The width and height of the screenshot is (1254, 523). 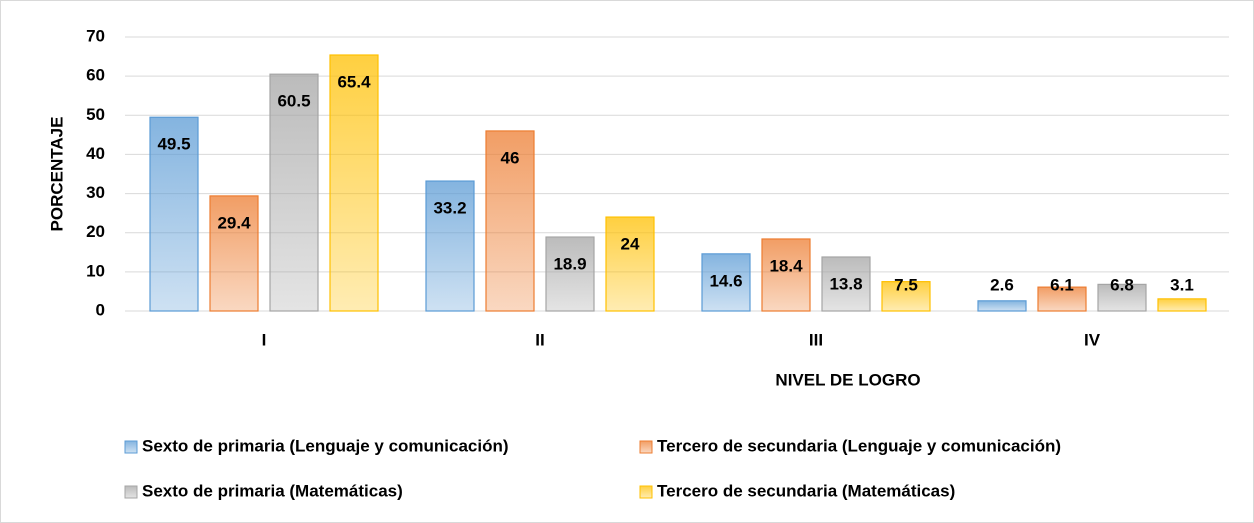 What do you see at coordinates (264, 339) in the screenshot?
I see `x-tick-label: I` at bounding box center [264, 339].